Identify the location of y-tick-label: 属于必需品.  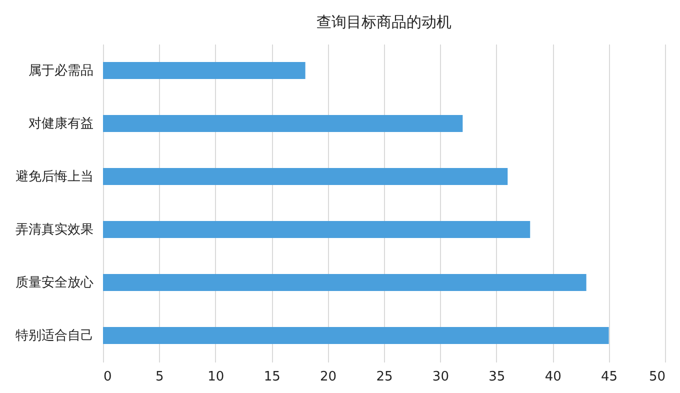
(61, 71).